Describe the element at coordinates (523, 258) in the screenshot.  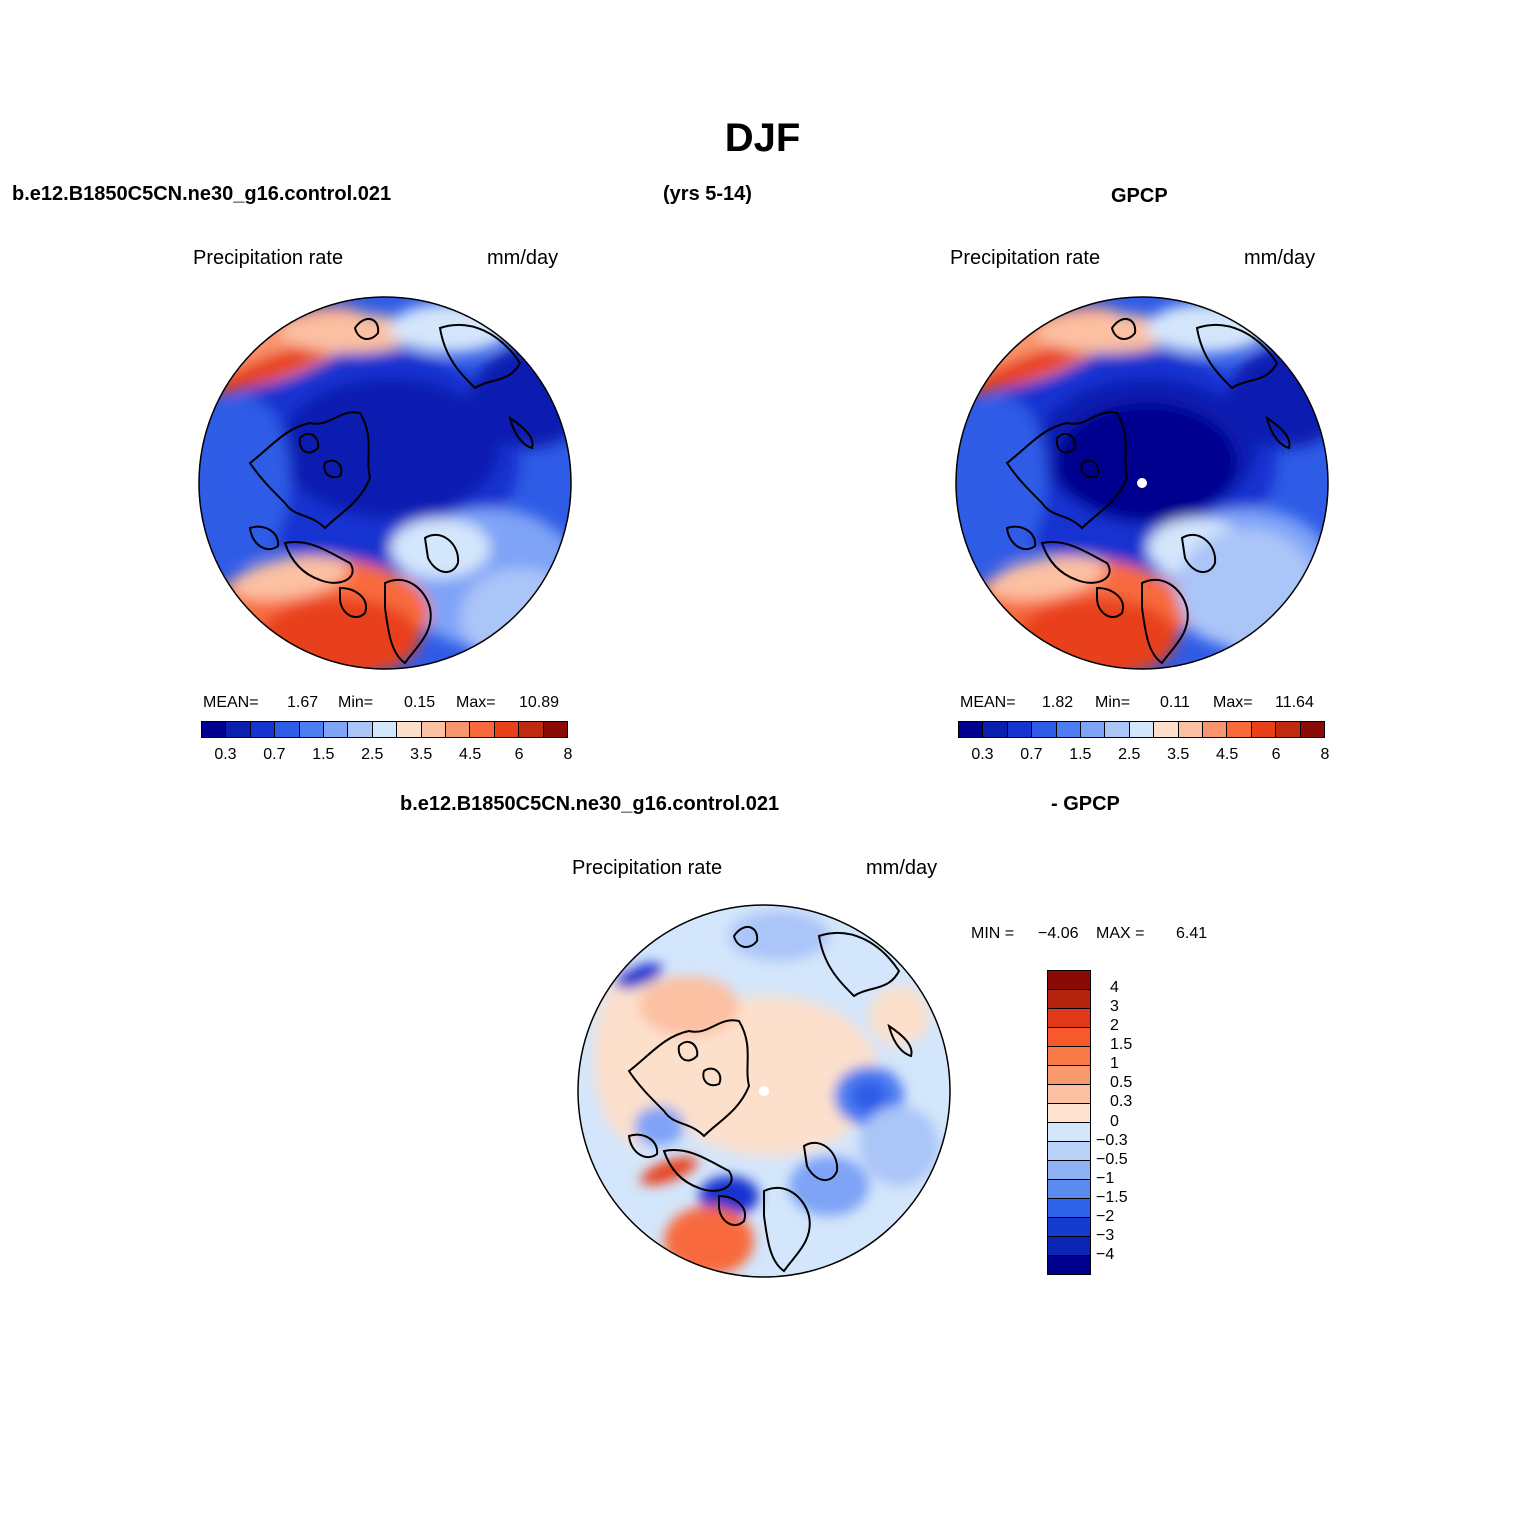
I see `tl-units: mm/day` at that location.